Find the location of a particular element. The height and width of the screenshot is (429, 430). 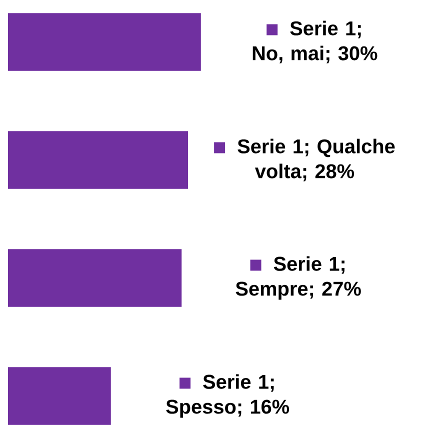

data-label: Serie 1; No, mai; 30% is located at coordinates (315, 42).